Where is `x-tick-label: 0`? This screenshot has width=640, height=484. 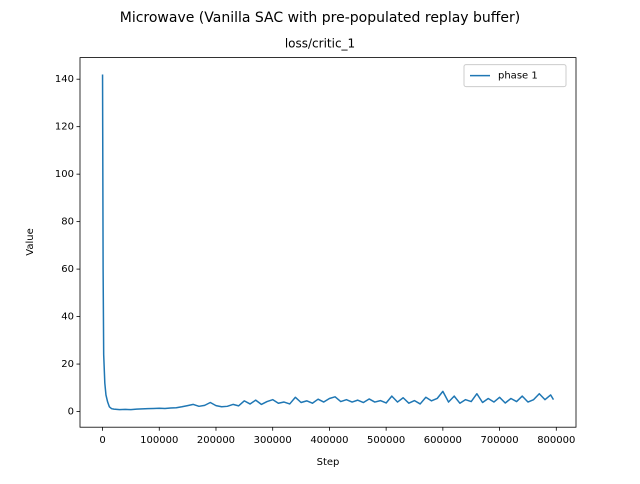 x-tick-label: 0 is located at coordinates (102, 440).